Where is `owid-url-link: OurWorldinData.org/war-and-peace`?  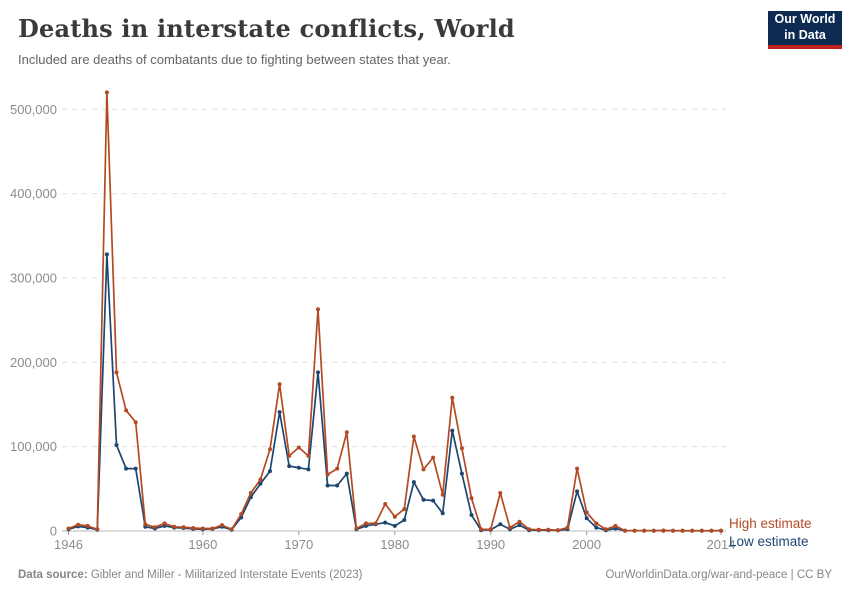
owid-url-link: OurWorldinData.org/war-and-peace is located at coordinates (696, 575).